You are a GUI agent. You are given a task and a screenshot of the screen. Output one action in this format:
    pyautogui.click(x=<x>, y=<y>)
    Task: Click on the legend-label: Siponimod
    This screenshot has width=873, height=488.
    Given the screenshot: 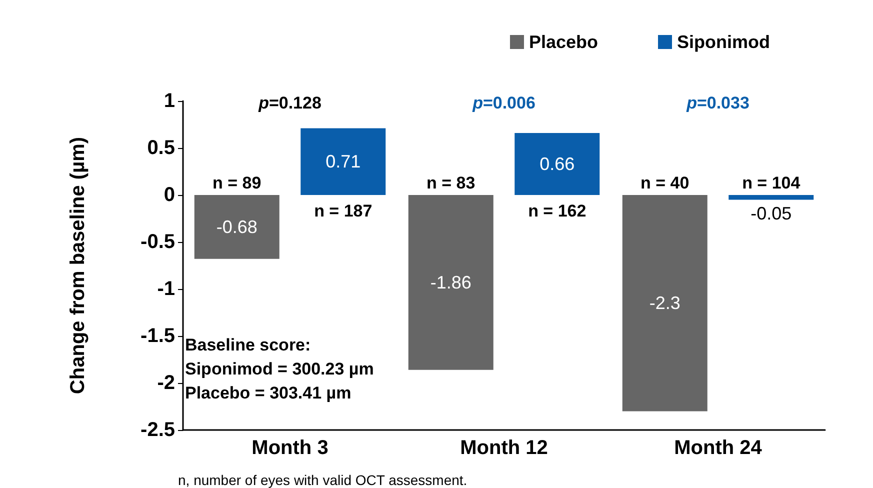 What is the action you would take?
    pyautogui.click(x=723, y=42)
    